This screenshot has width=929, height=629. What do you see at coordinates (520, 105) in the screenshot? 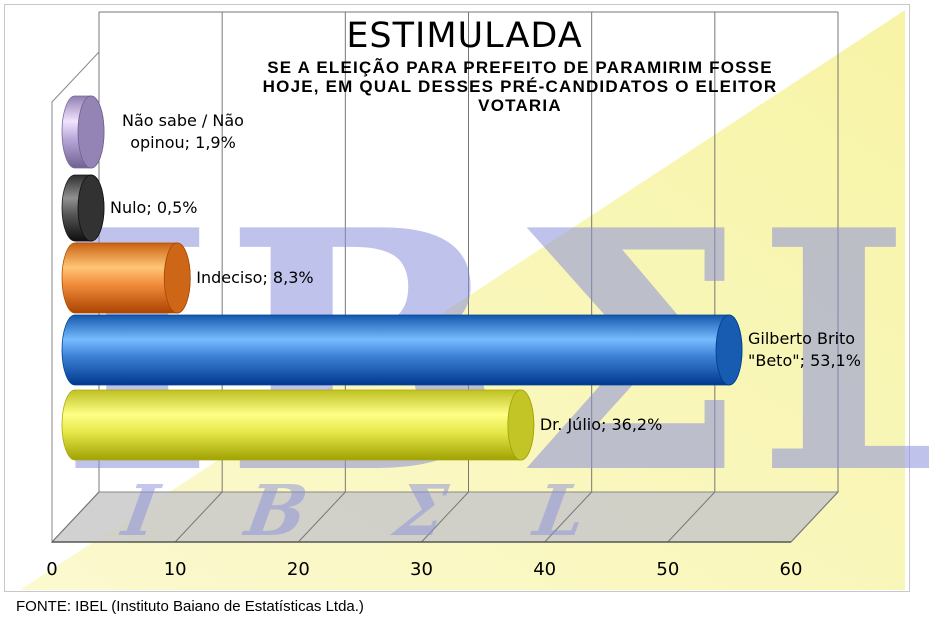
I see `subtitle-line: VOTARIA` at bounding box center [520, 105].